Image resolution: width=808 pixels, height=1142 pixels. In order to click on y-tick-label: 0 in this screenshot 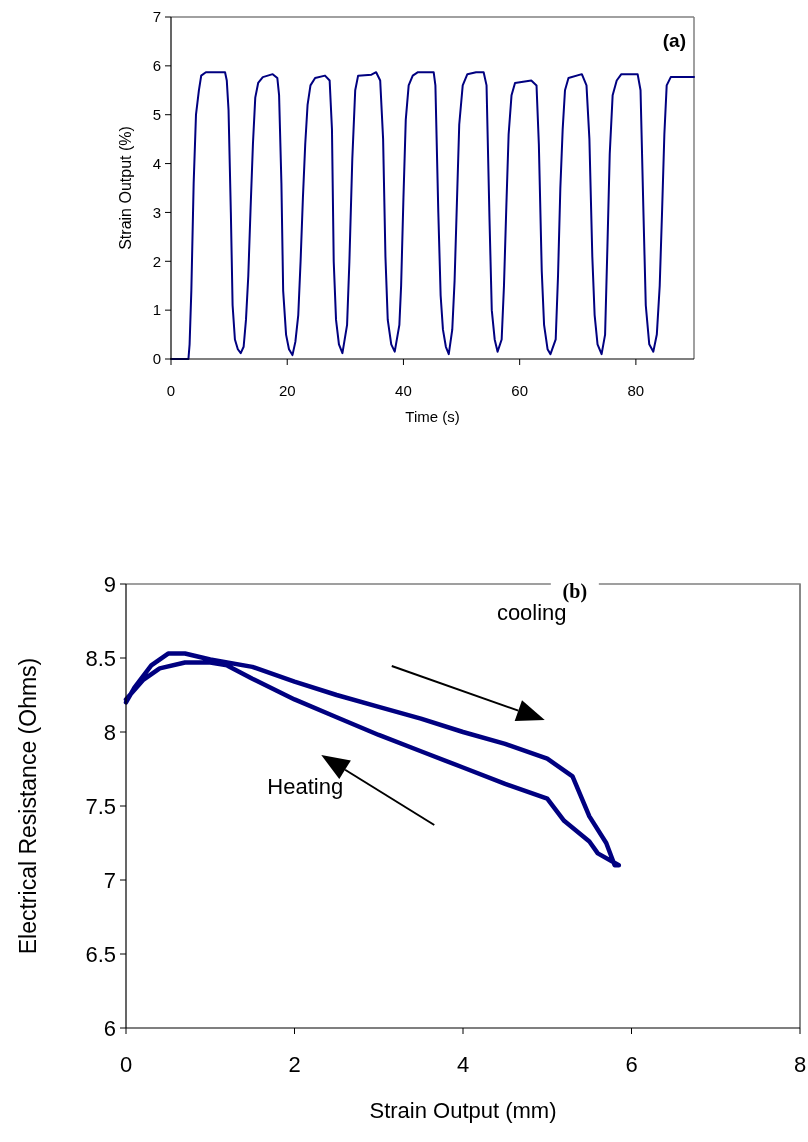, I will do `click(156, 359)`.